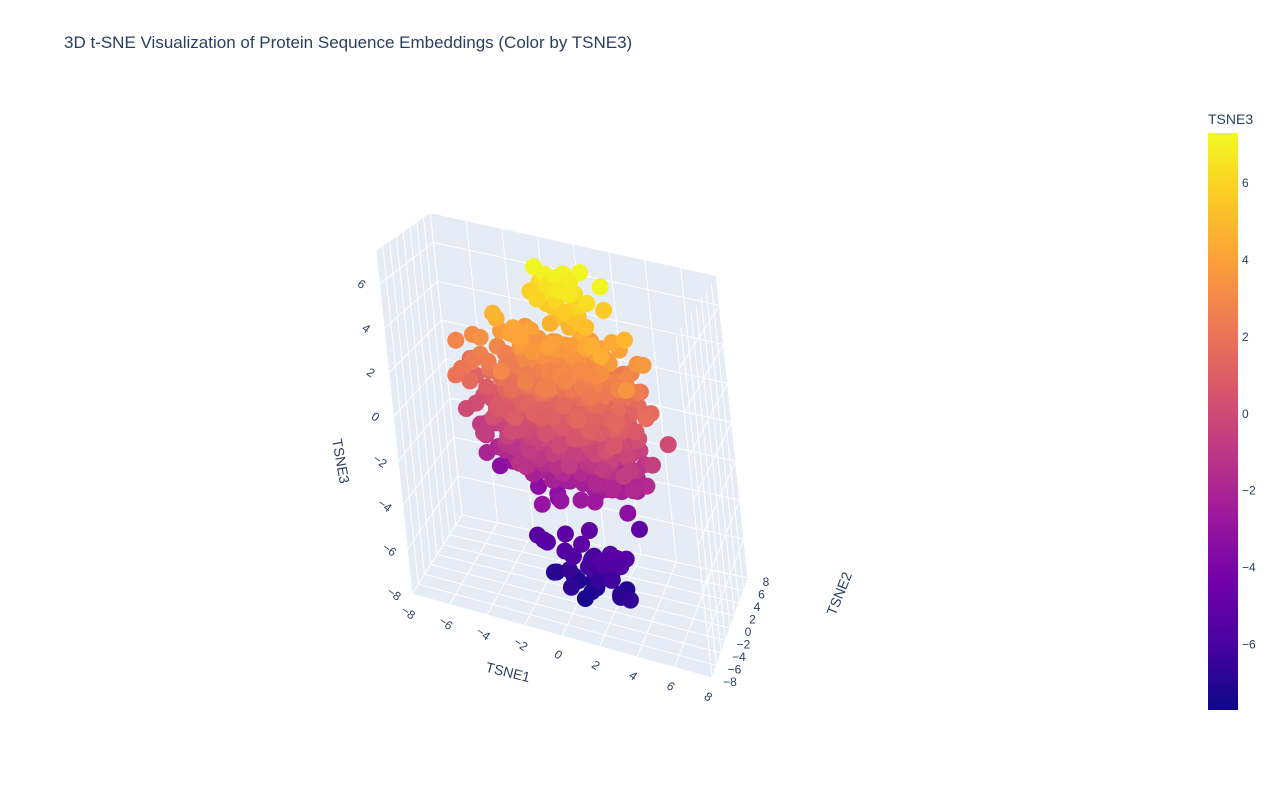 The image size is (1280, 800). What do you see at coordinates (766, 582) in the screenshot?
I see `y-tick-label: 8` at bounding box center [766, 582].